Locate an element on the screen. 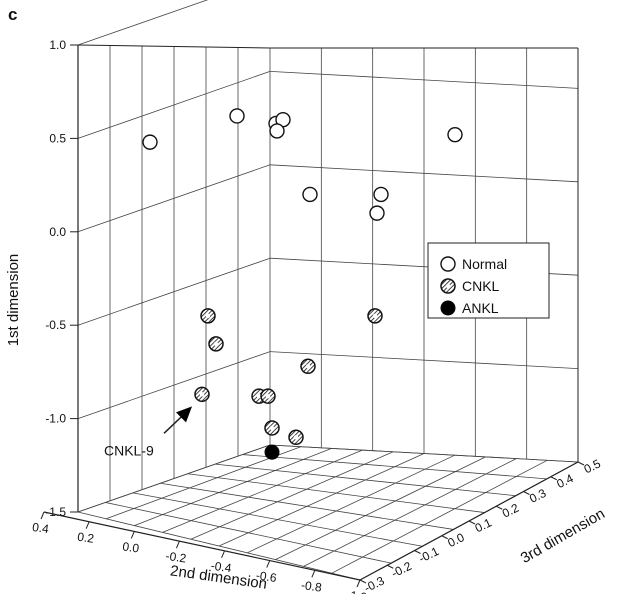  legend-marker-normal is located at coordinates (448, 264).